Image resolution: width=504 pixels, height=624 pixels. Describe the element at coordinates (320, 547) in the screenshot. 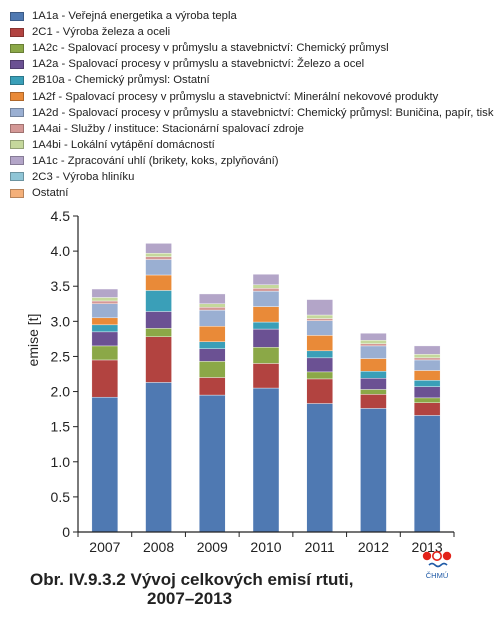

I see `x-tick-label: 2011` at that location.